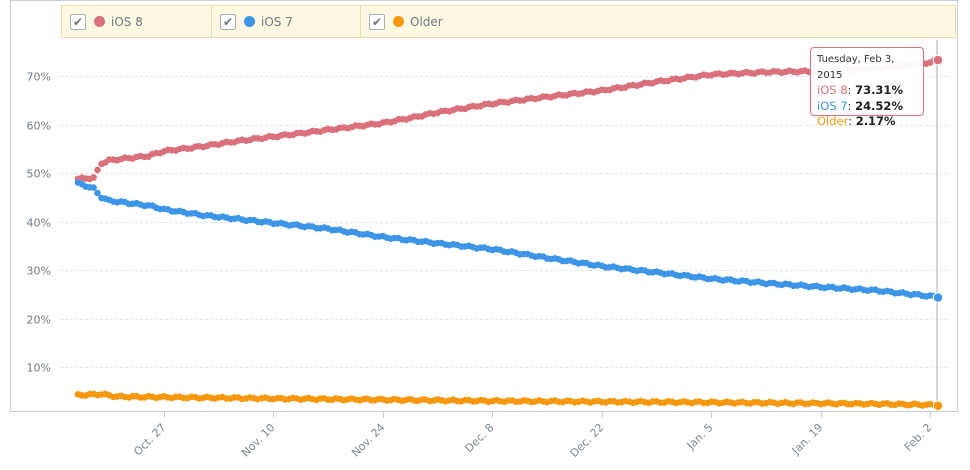 The width and height of the screenshot is (970, 470). Describe the element at coordinates (39, 174) in the screenshot. I see `y-tick-label: 50%` at that location.